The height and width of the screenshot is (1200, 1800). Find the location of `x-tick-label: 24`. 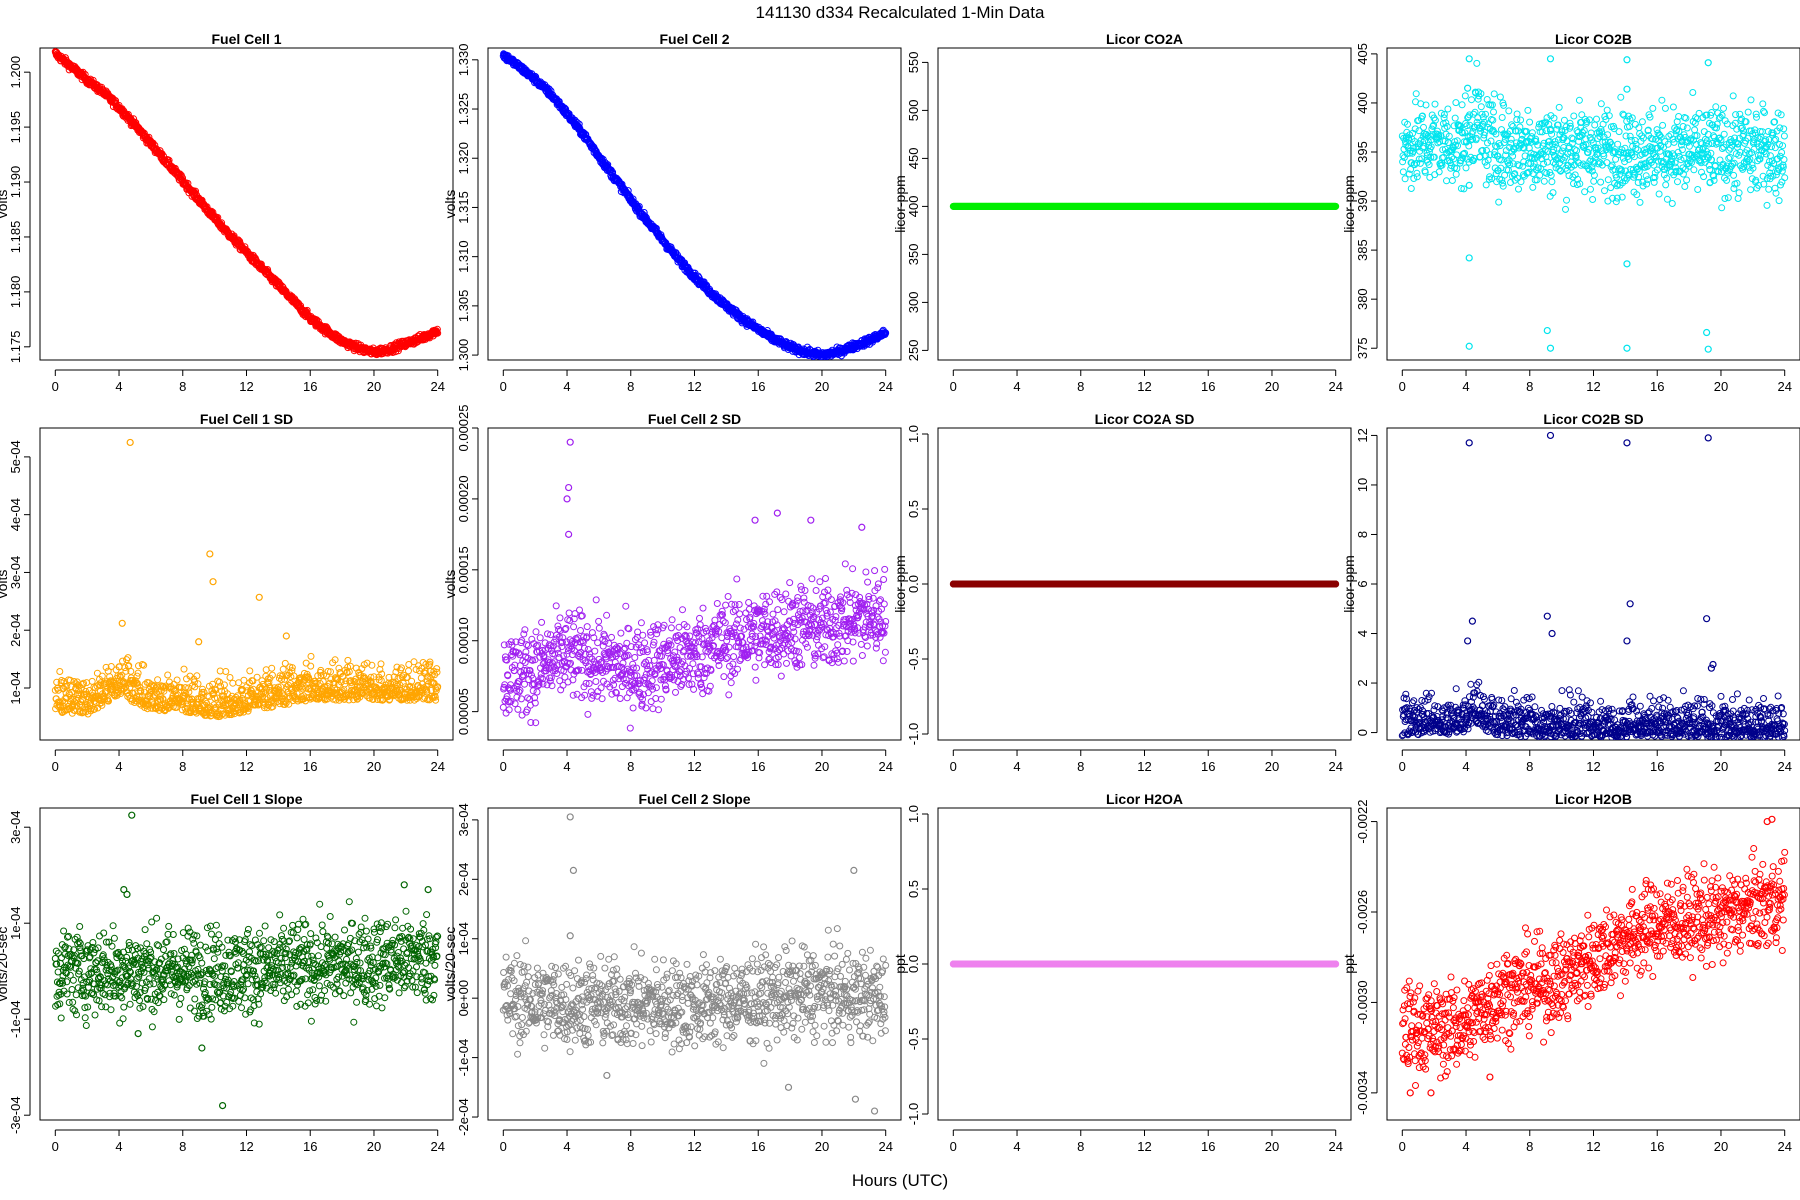

x-tick-label: 24 is located at coordinates (437, 766).